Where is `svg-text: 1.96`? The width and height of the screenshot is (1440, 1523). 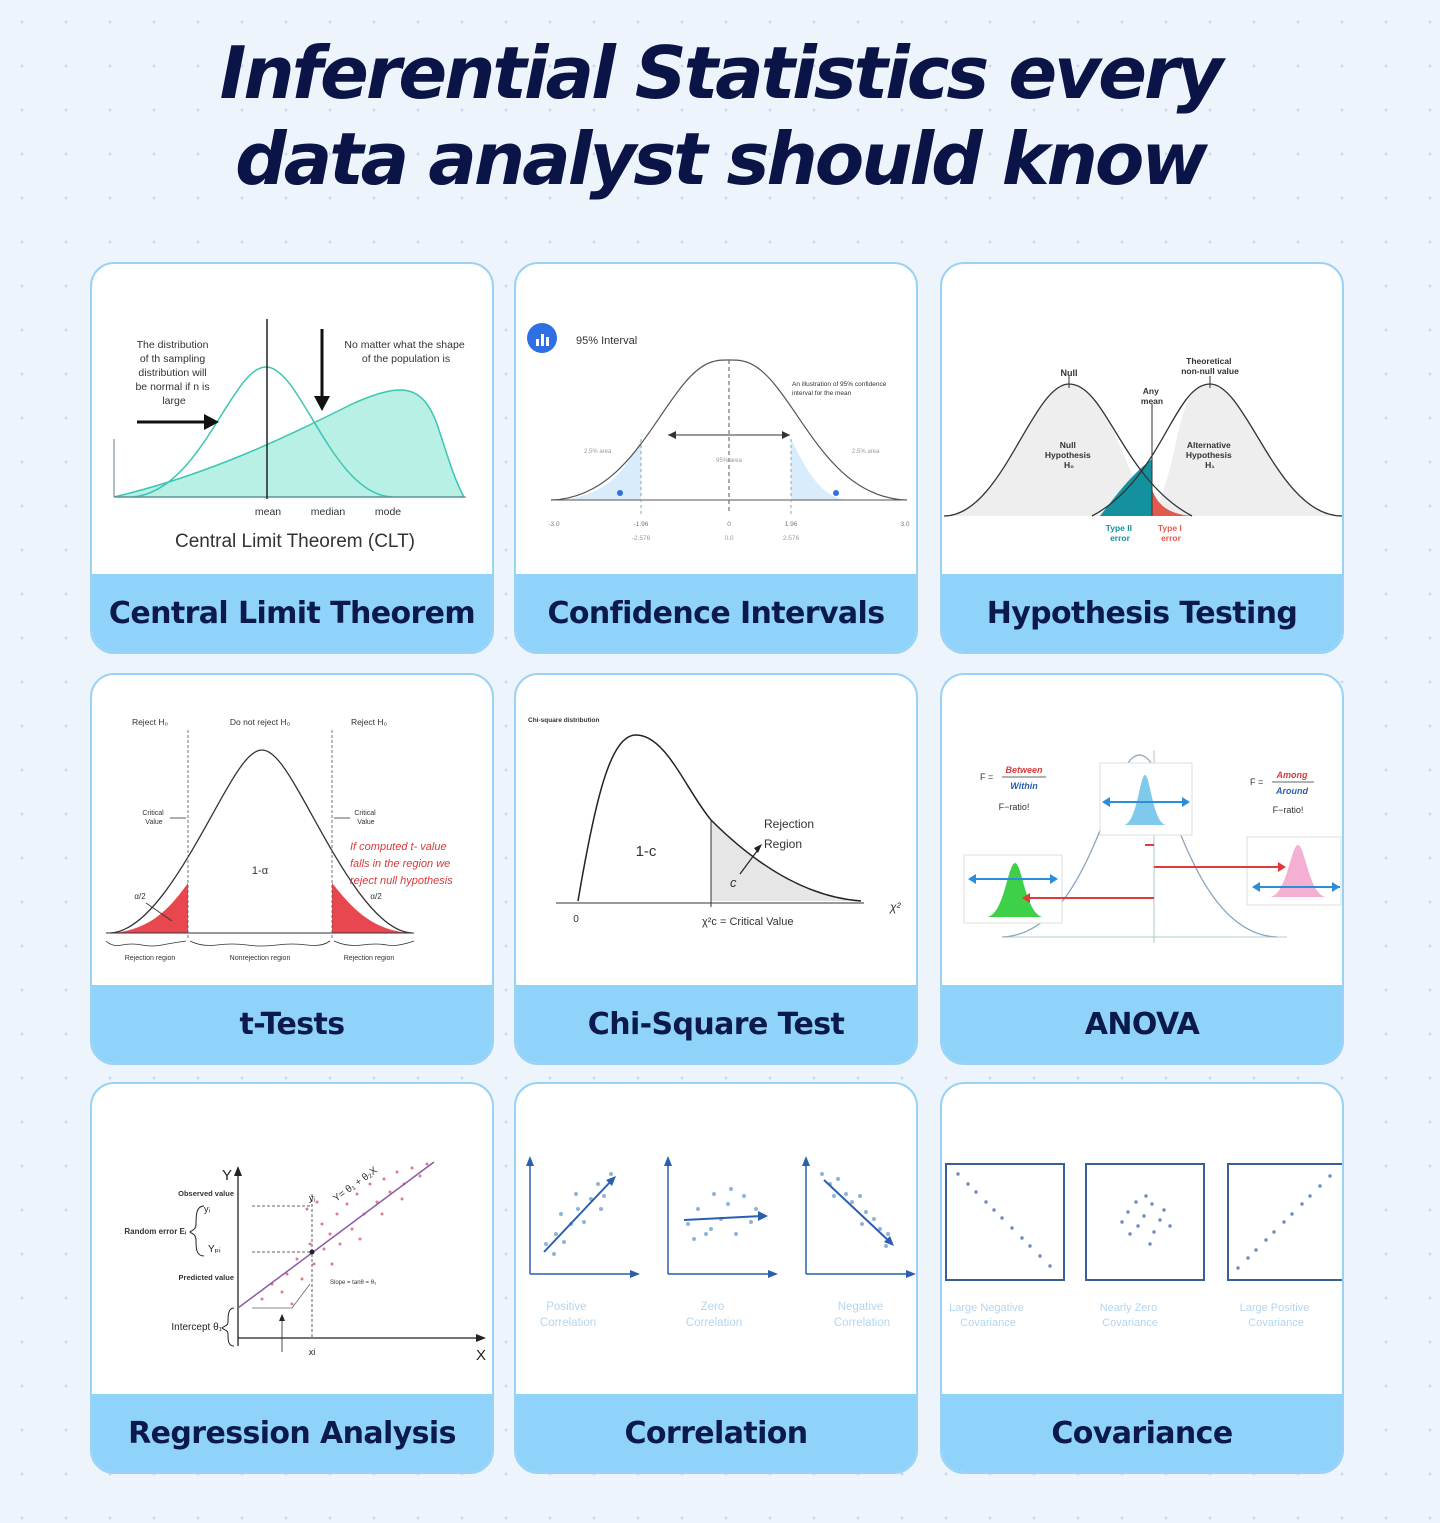
svg-text: 1.96 is located at coordinates (791, 524).